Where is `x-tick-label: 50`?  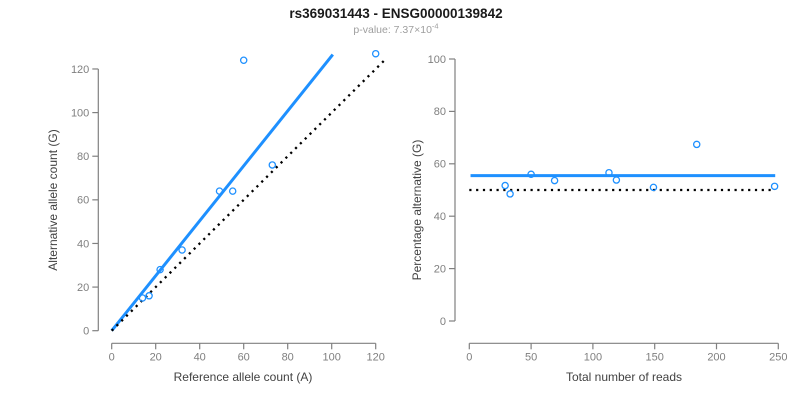 x-tick-label: 50 is located at coordinates (531, 357).